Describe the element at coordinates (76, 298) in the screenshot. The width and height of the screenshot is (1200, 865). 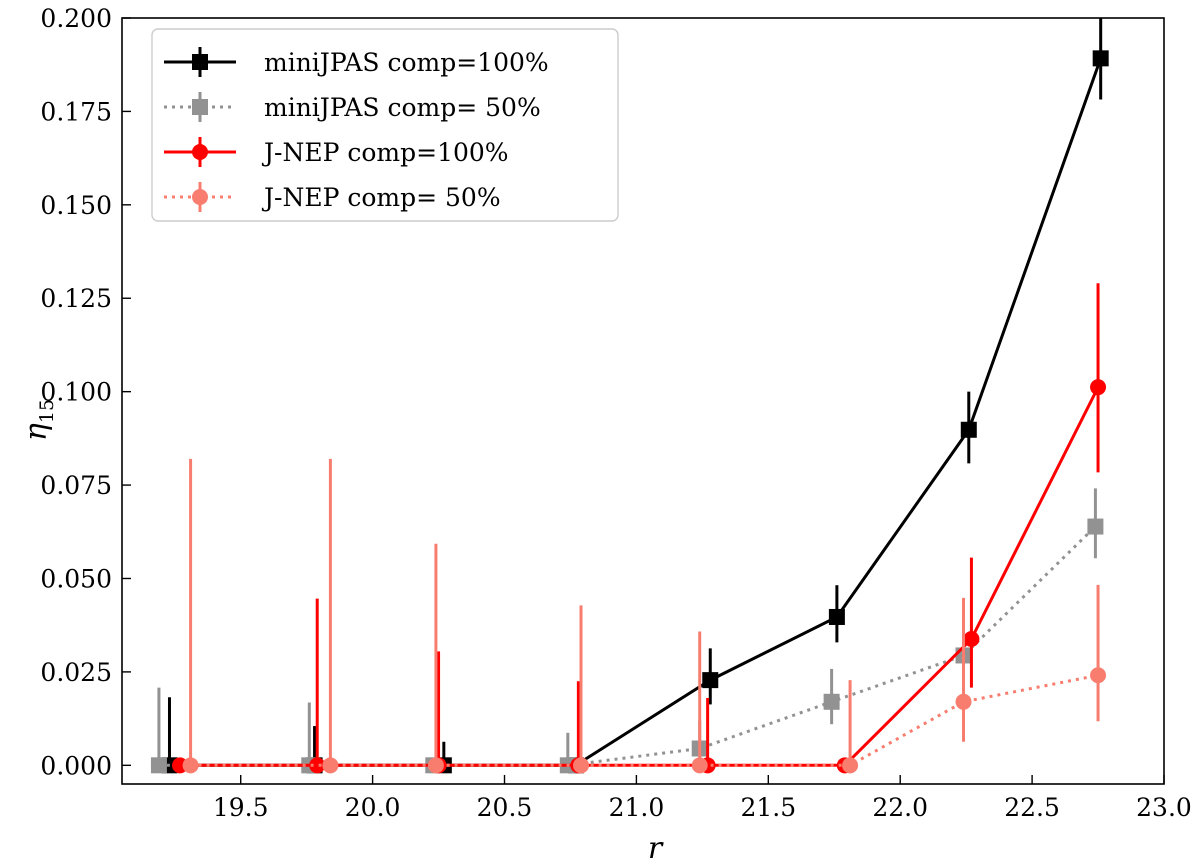
I see `y-tick-label: 0.125` at that location.